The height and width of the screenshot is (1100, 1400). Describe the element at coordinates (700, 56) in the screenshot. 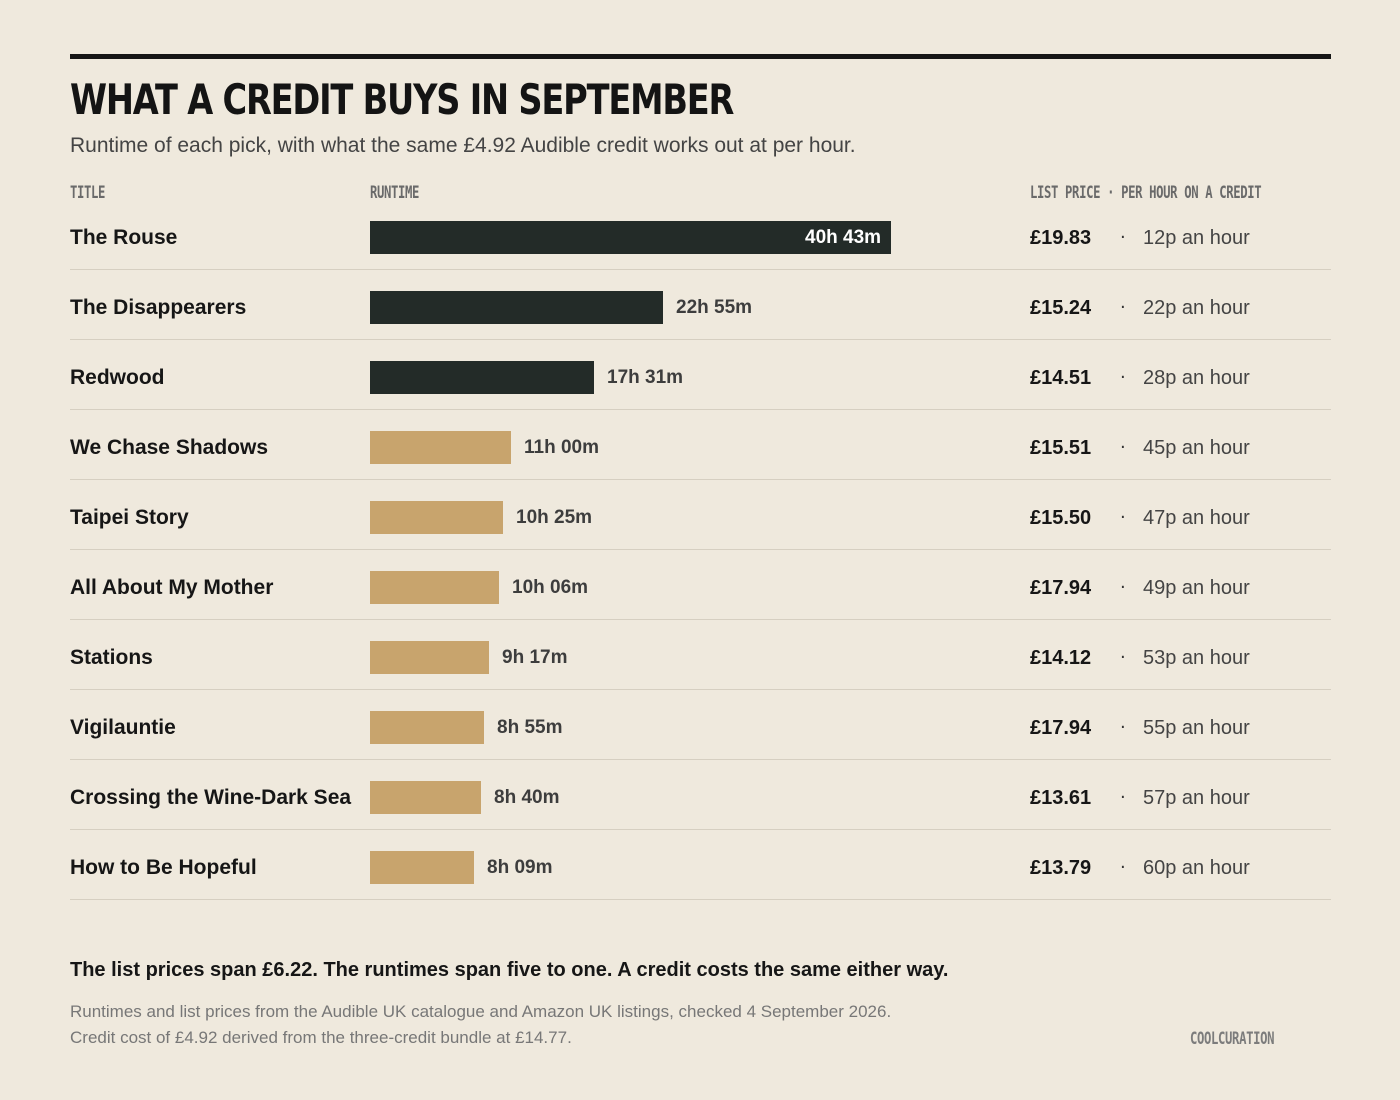

I see `top-rule` at that location.